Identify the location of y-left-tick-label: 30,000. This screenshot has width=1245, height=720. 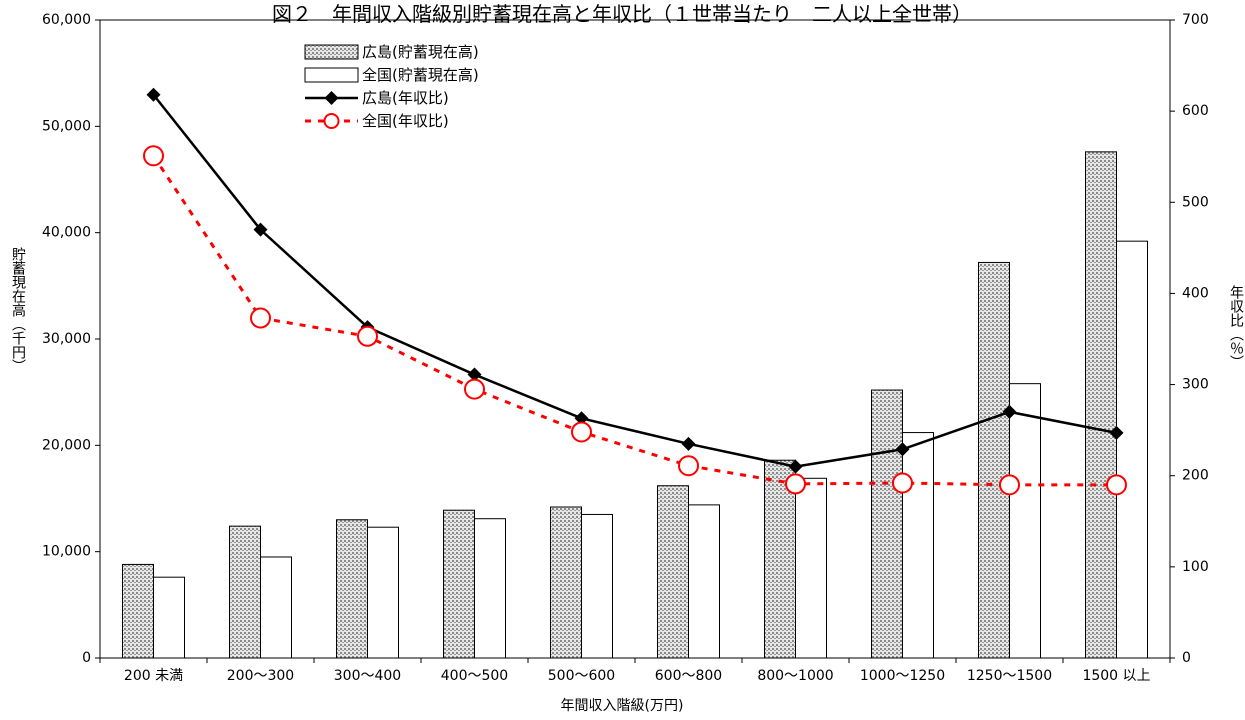
(66, 339).